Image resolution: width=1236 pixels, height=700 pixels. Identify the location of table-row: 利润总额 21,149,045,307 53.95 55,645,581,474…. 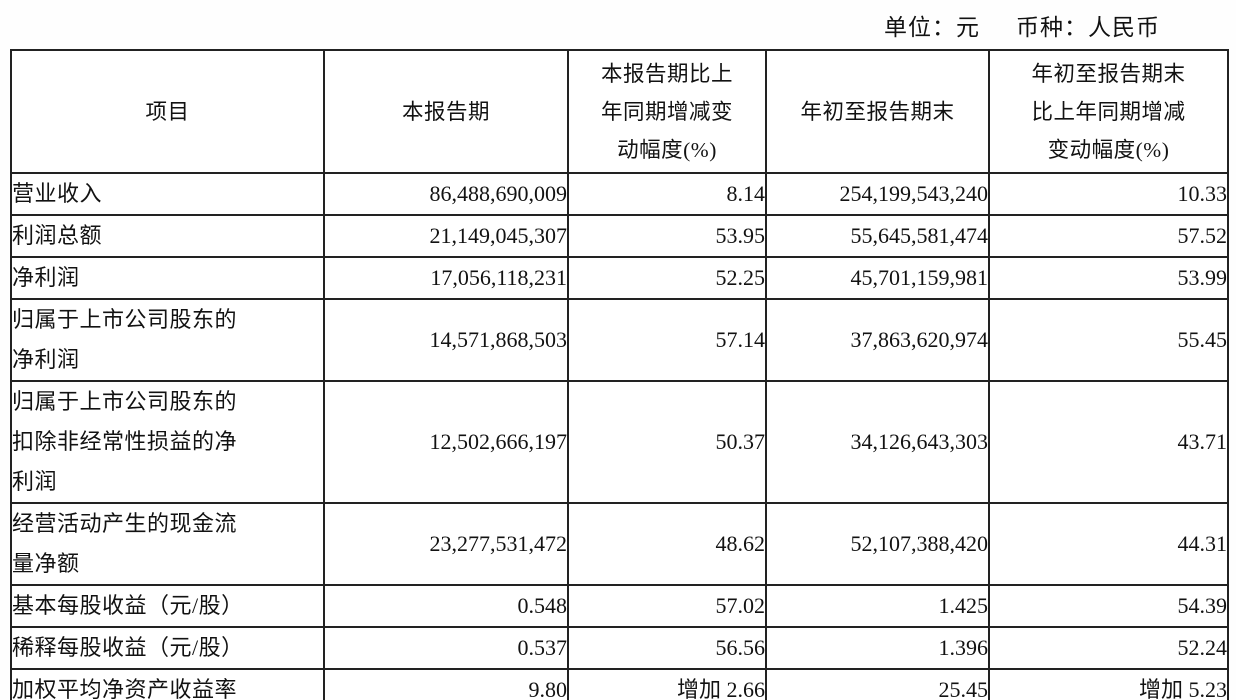
(619, 236).